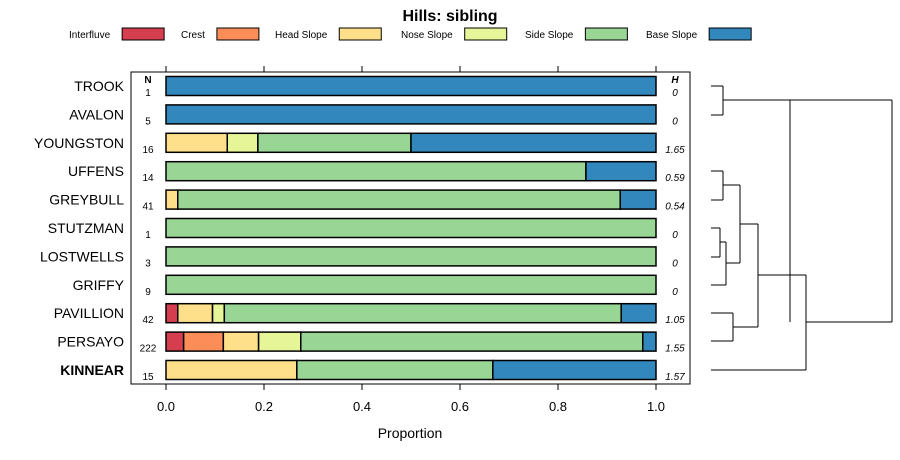 Image resolution: width=900 pixels, height=460 pixels. I want to click on n-value: 9, so click(148, 292).